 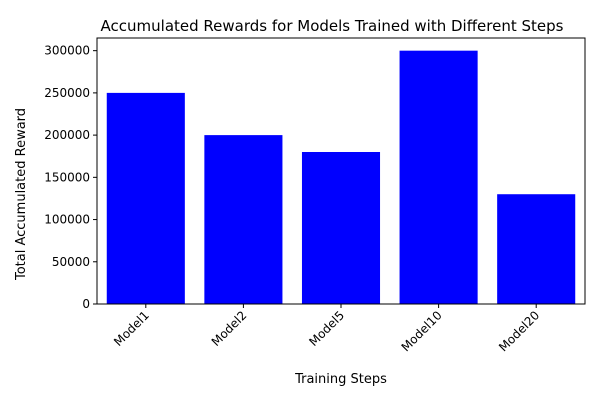 What do you see at coordinates (21, 194) in the screenshot?
I see `y-axis-label: Total Accumulated Reward` at bounding box center [21, 194].